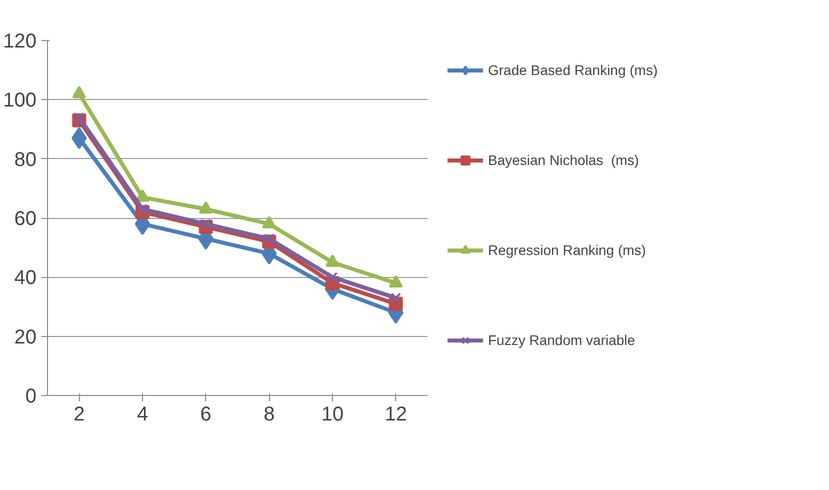 The image size is (829, 490). Describe the element at coordinates (269, 415) in the screenshot. I see `x-tick-label: 8` at that location.